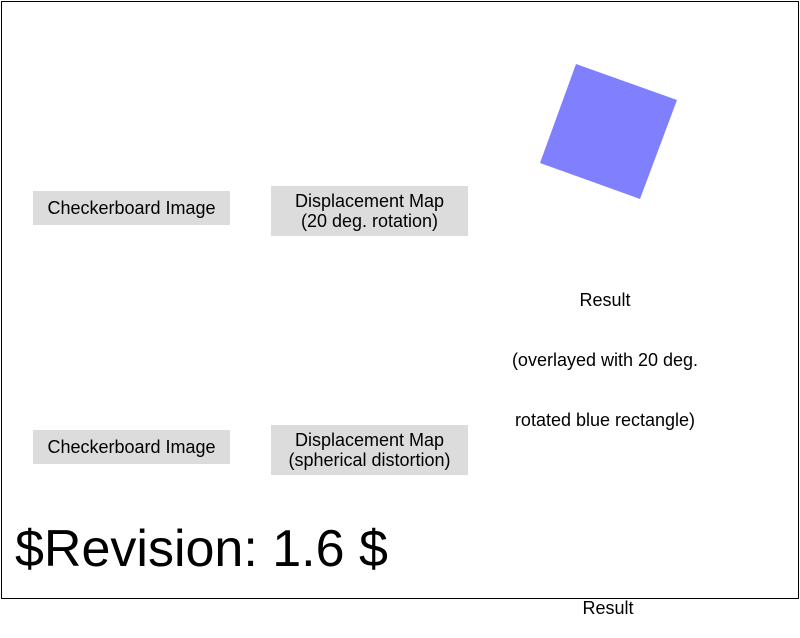 This screenshot has height=638, width=800. I want to click on result-caption-1-line2: (overlayed with 20 deg., so click(605, 360).